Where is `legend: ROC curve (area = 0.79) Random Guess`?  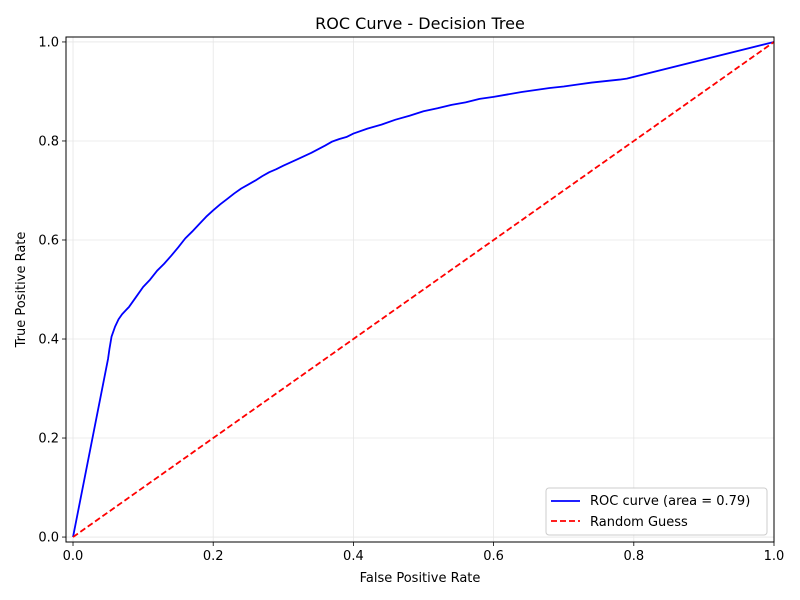
legend: ROC curve (area = 0.79) Random Guess is located at coordinates (656, 511).